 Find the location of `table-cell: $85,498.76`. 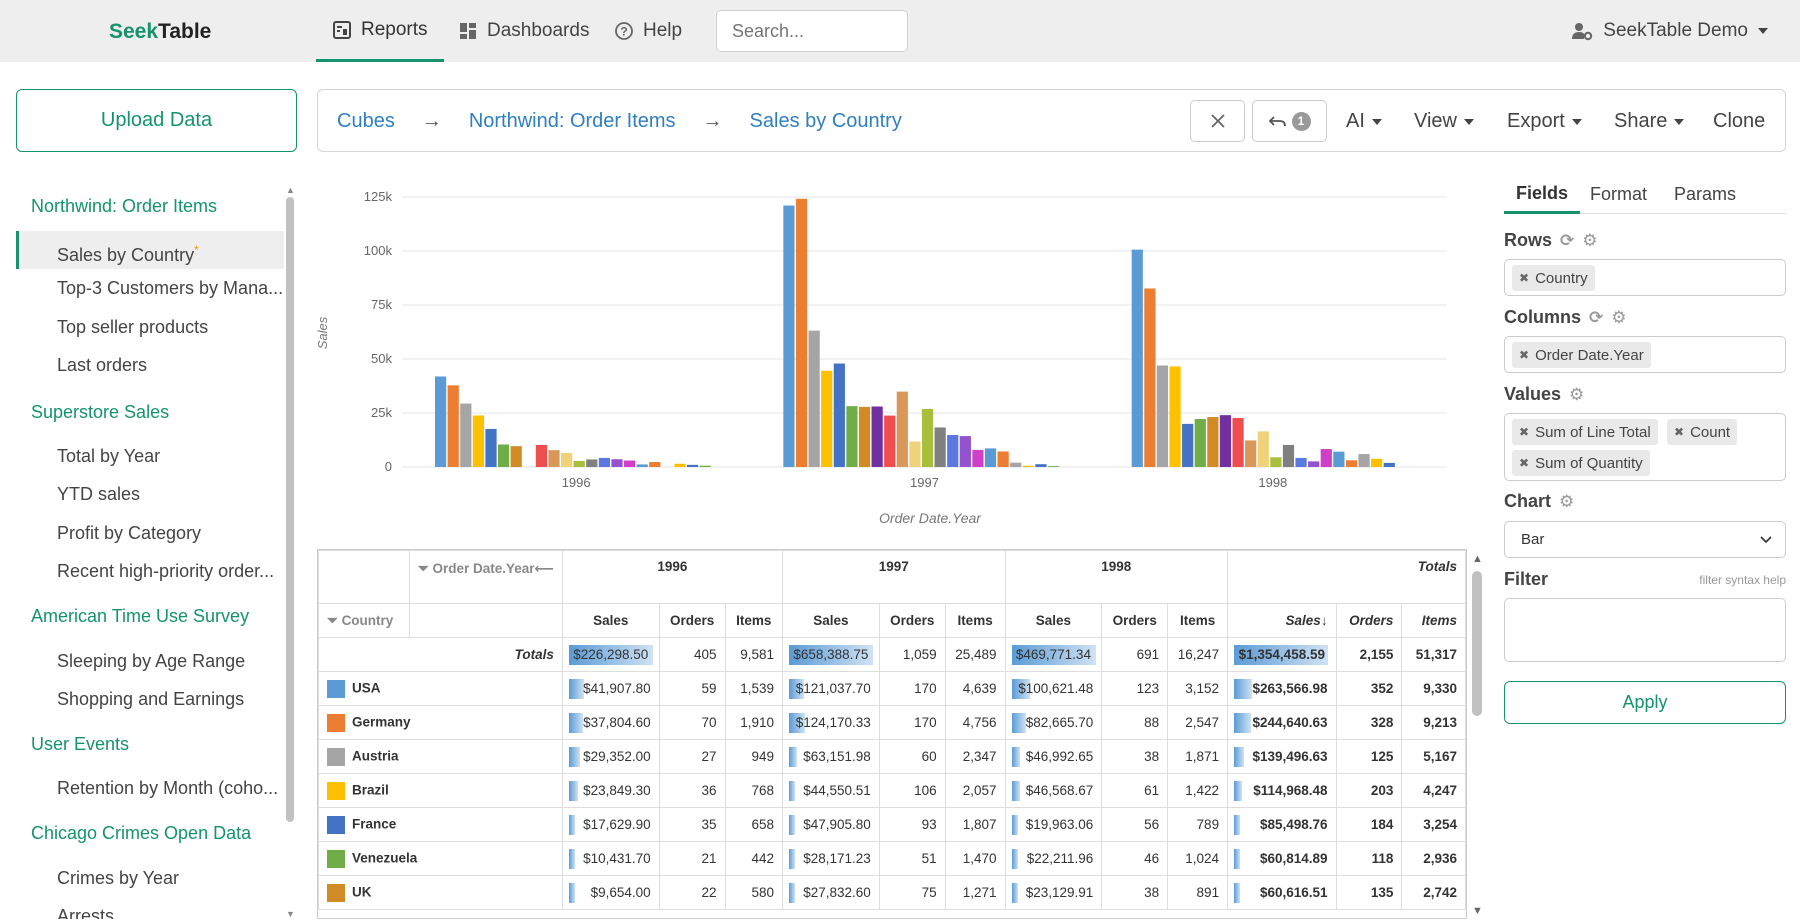

table-cell: $85,498.76 is located at coordinates (1282, 824).